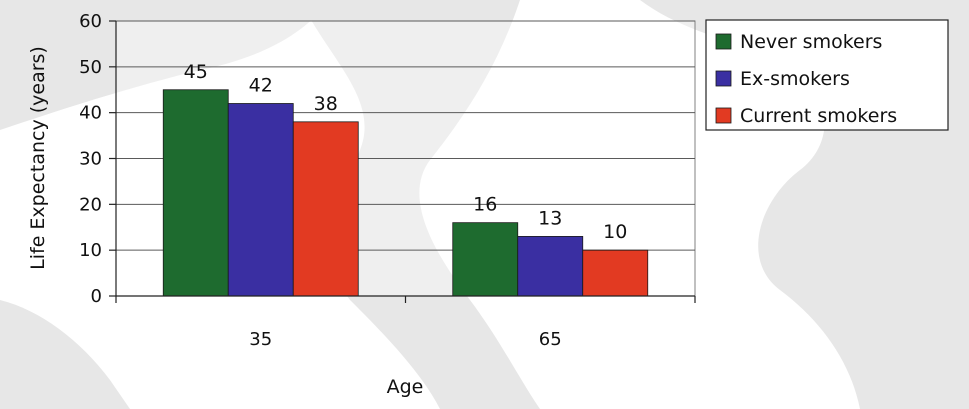 This screenshot has height=409, width=969. Describe the element at coordinates (818, 116) in the screenshot. I see `legend-label: Current smokers` at that location.